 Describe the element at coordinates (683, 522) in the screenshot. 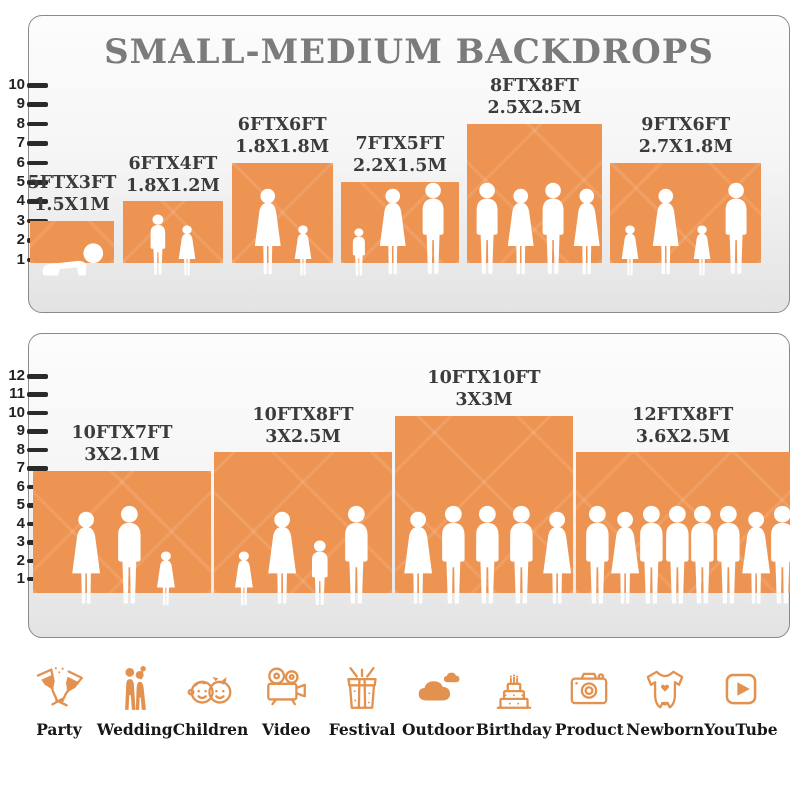

I see `backdrop-bar-12ftx8ft` at that location.